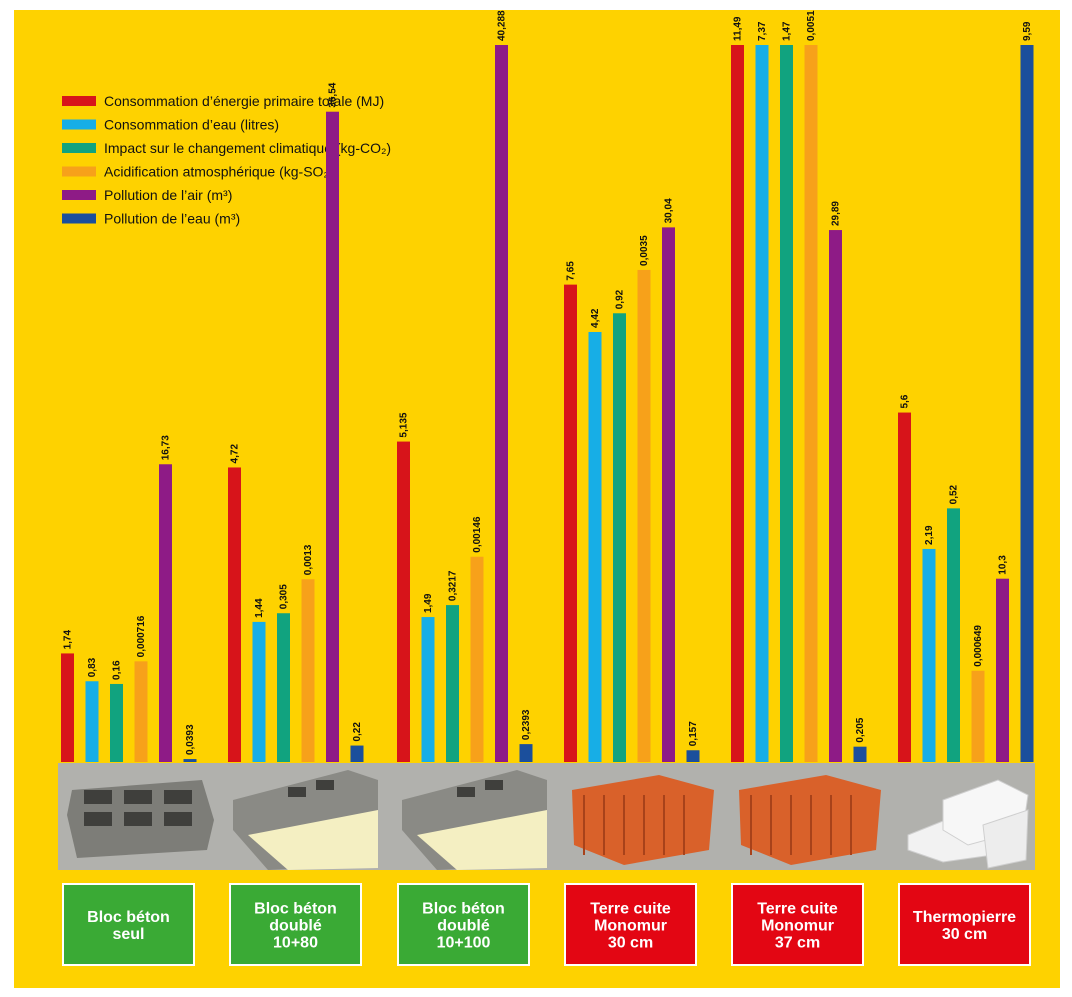 The width and height of the screenshot is (1072, 997). What do you see at coordinates (595, 318) in the screenshot?
I see `data-label: 4,42` at bounding box center [595, 318].